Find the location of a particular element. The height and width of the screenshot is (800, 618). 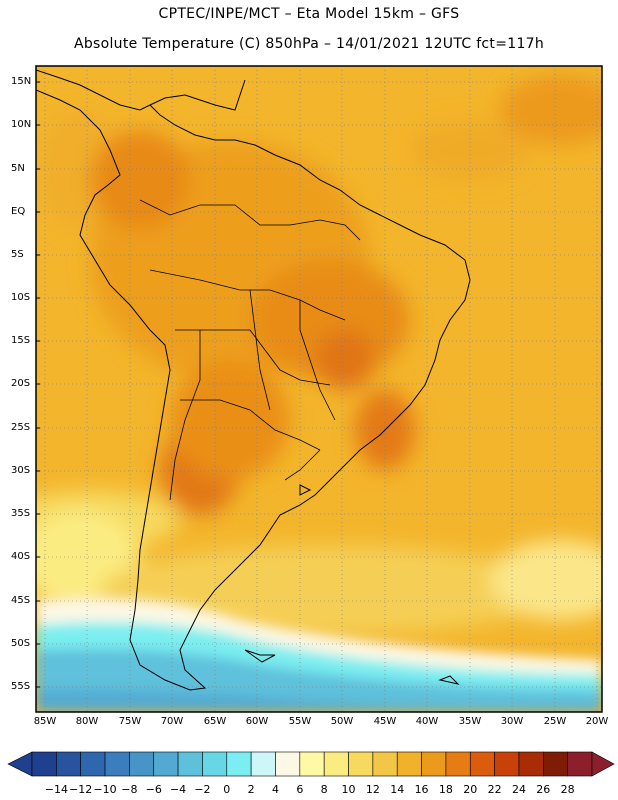

legend-arrow-left is located at coordinates (20, 764).